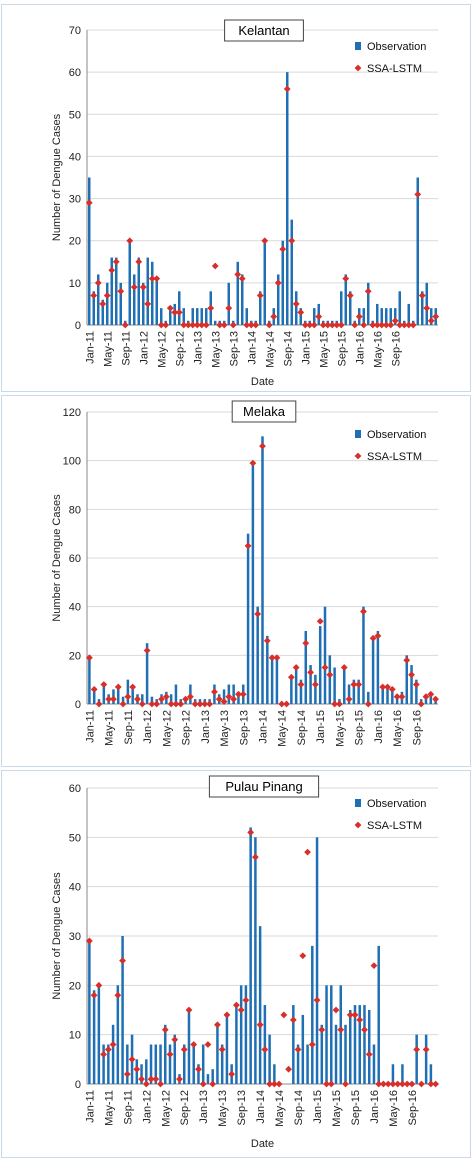  What do you see at coordinates (302, 727) in the screenshot?
I see `x-tick-label: Sep-14` at bounding box center [302, 727].